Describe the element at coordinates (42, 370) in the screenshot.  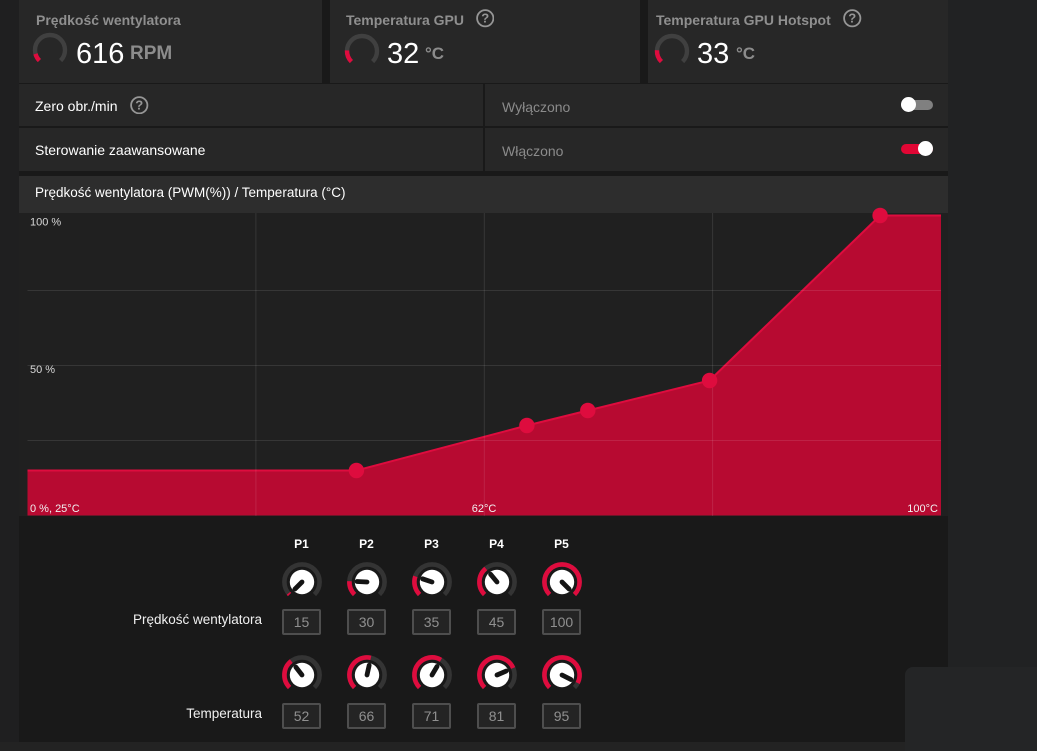
I see `svg-text: 50 %` at that location.